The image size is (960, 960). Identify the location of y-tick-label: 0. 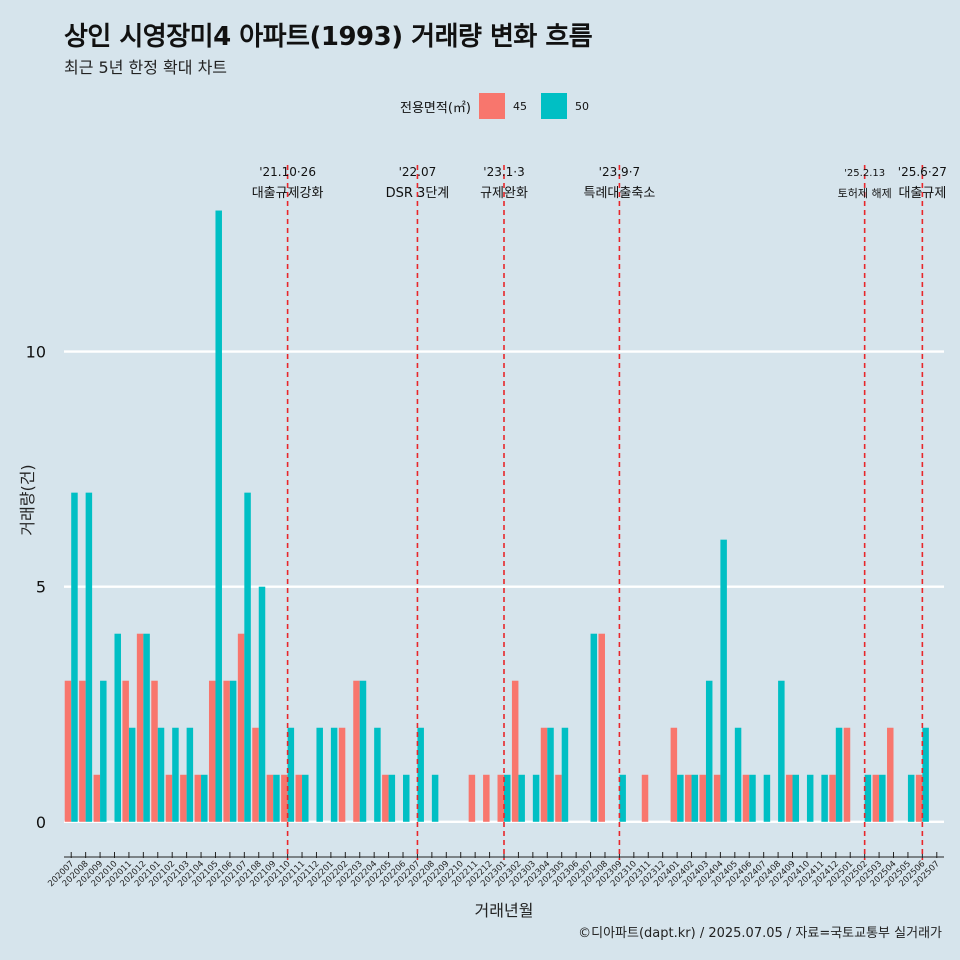
(41, 822).